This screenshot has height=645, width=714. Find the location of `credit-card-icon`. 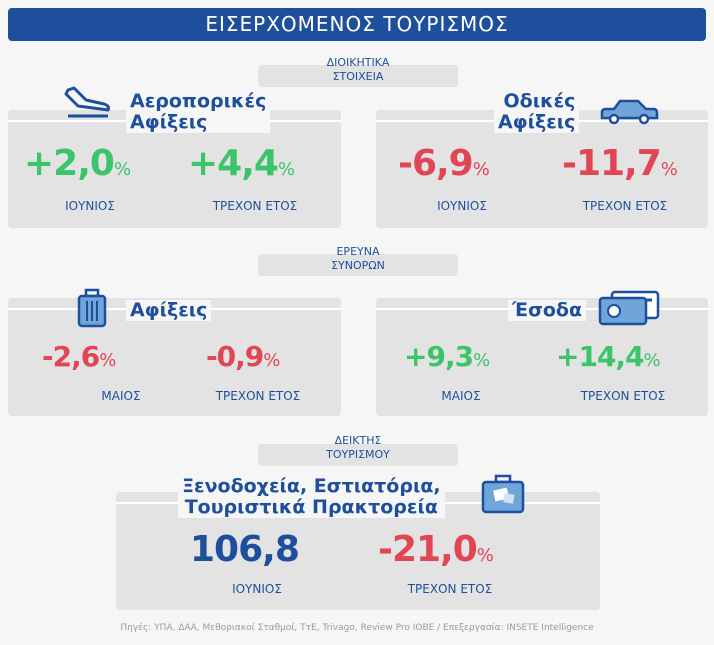

credit-card-icon is located at coordinates (629, 308).